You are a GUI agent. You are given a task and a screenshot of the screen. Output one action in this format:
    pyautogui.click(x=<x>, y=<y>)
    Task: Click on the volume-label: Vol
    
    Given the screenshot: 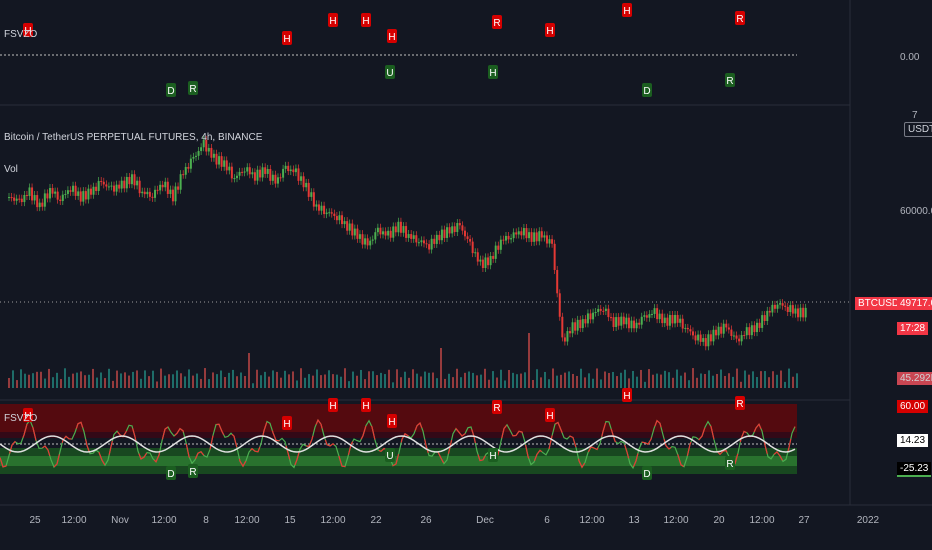 What is the action you would take?
    pyautogui.click(x=11, y=169)
    